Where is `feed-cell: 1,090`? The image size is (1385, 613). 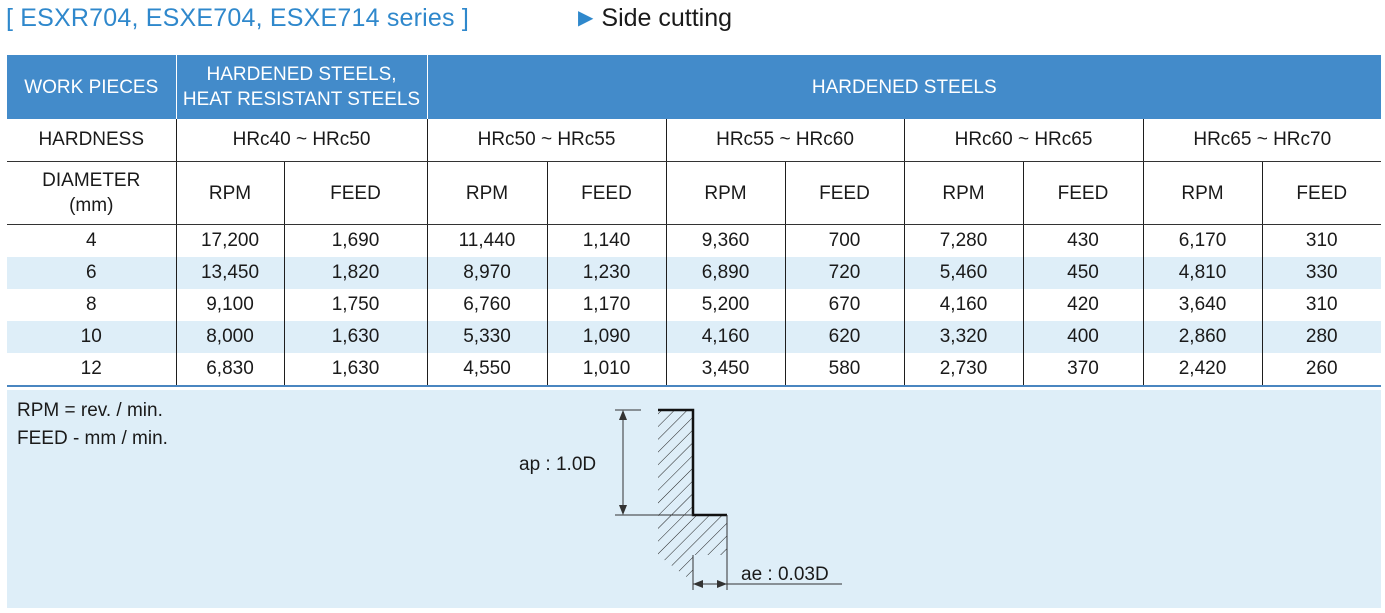
feed-cell: 1,090 is located at coordinates (606, 337).